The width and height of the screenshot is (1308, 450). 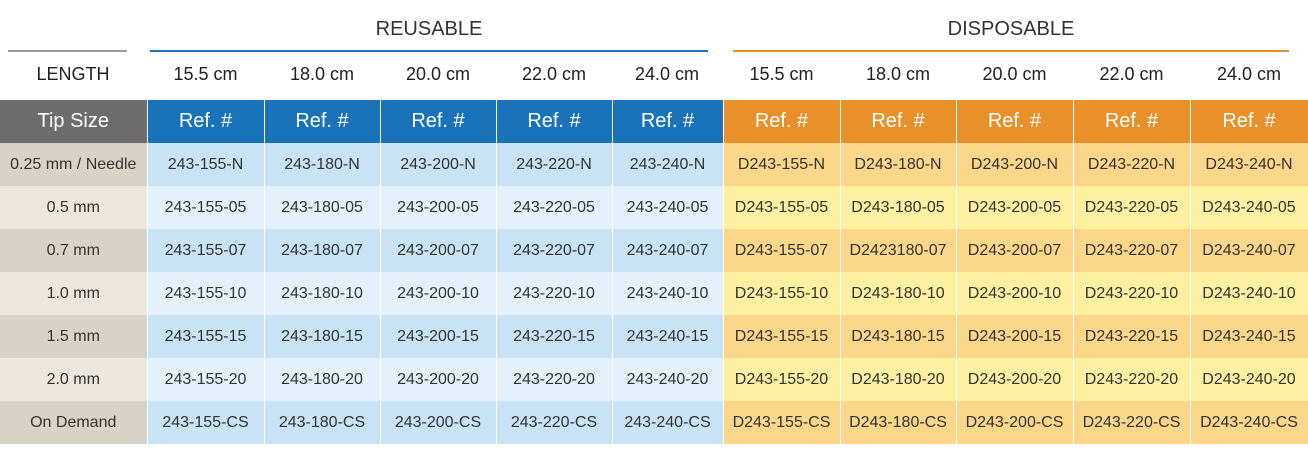 I want to click on reusable-ref-cell: 243-200-15, so click(x=438, y=336).